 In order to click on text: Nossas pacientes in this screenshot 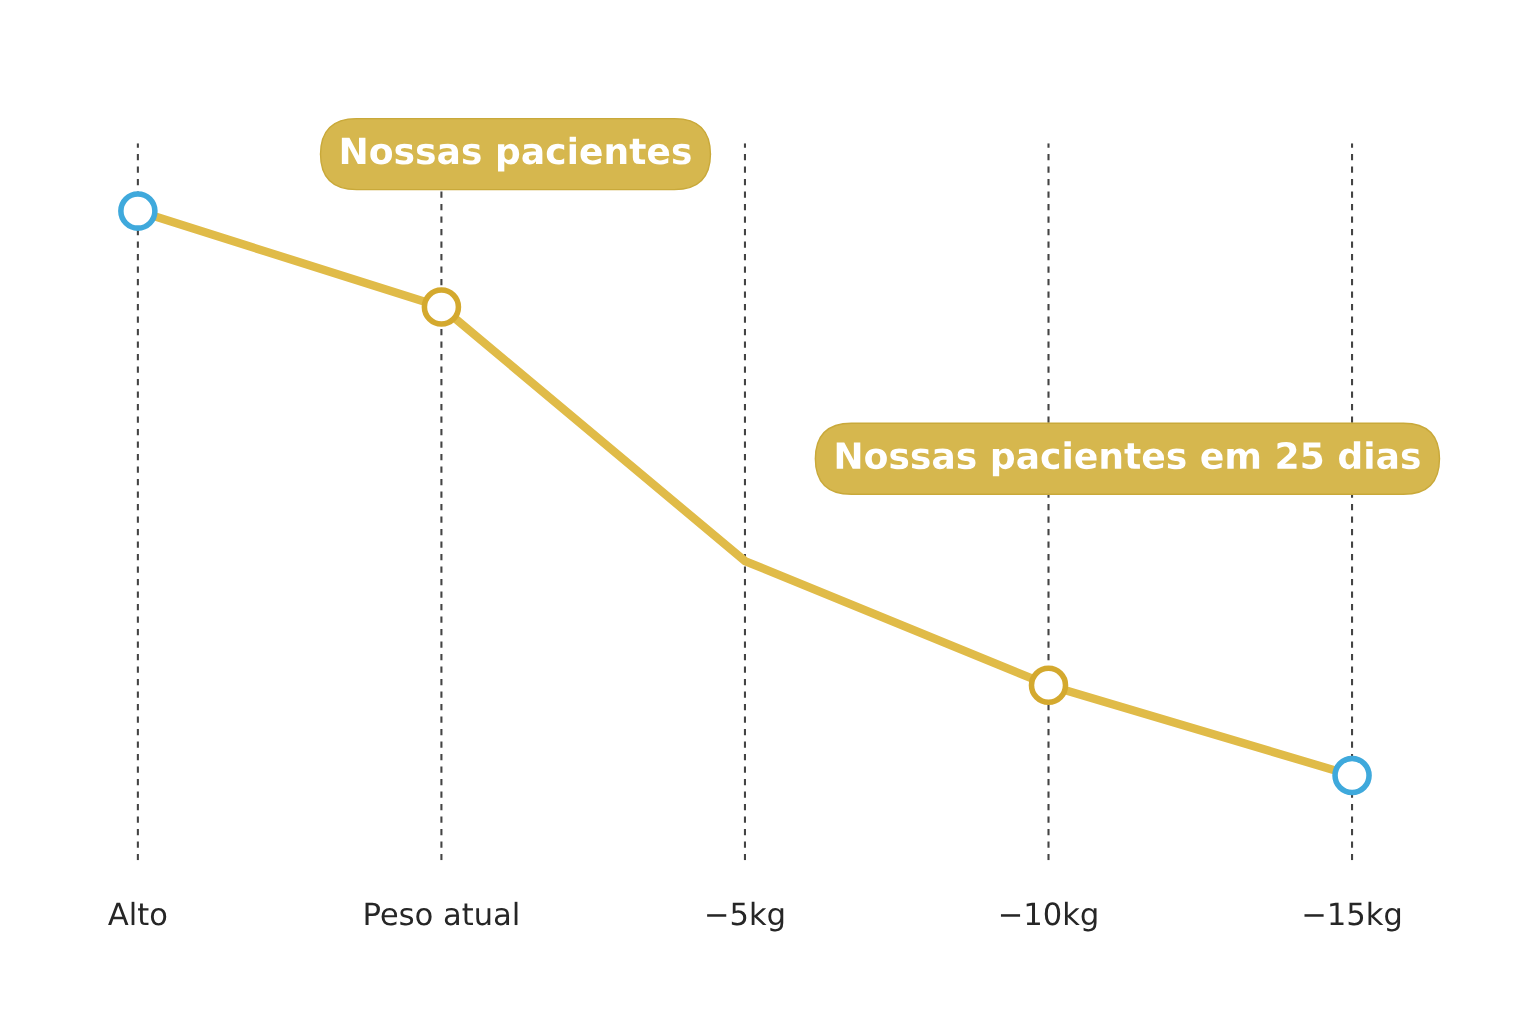, I will do `click(516, 154)`.